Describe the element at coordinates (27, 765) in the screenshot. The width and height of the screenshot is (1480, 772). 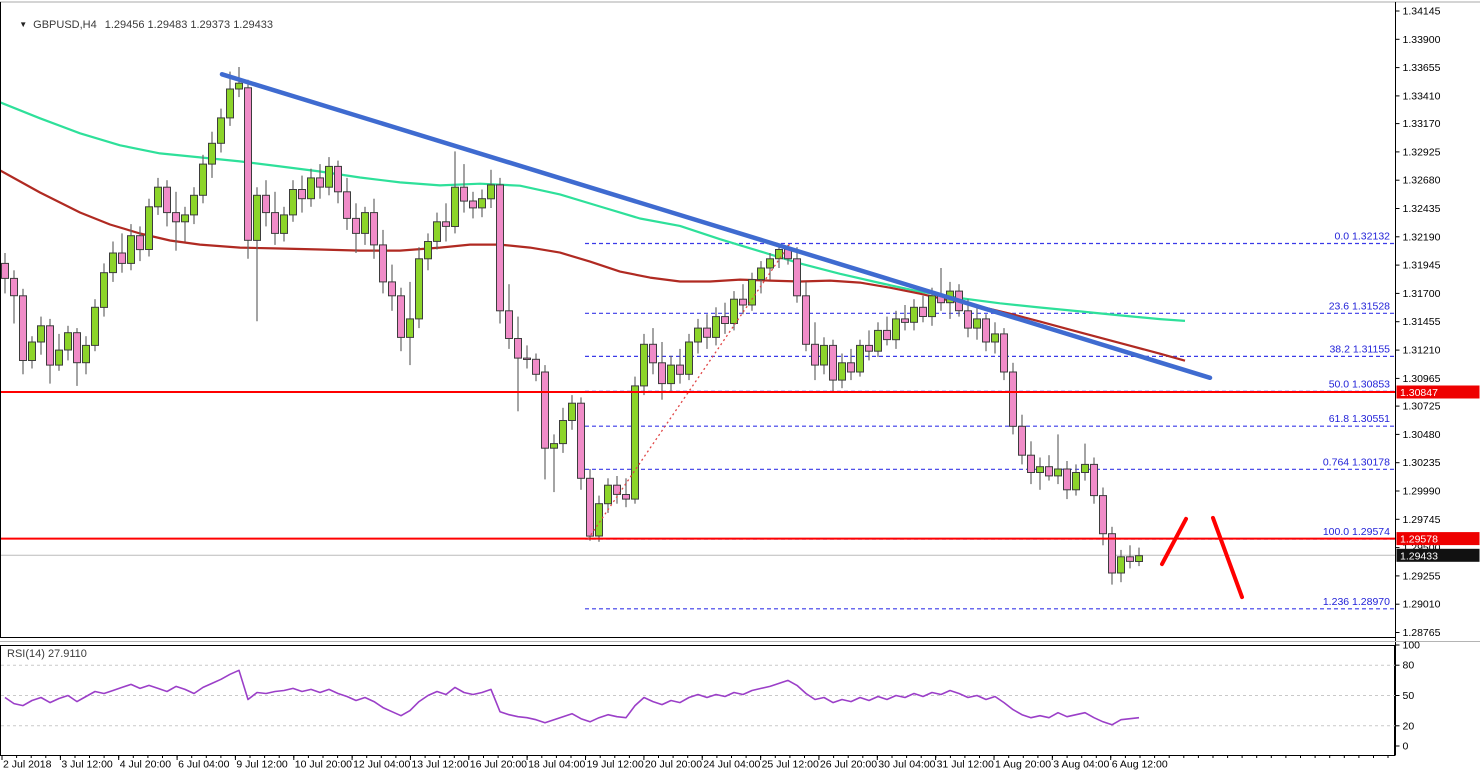
I see `svg-text: 2 Jul 2018` at that location.